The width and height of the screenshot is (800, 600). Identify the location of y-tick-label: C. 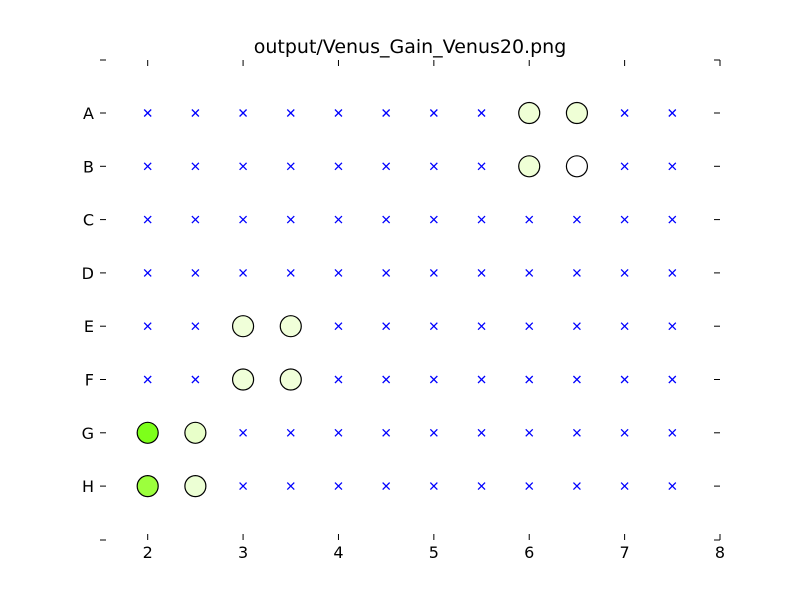
(88, 220).